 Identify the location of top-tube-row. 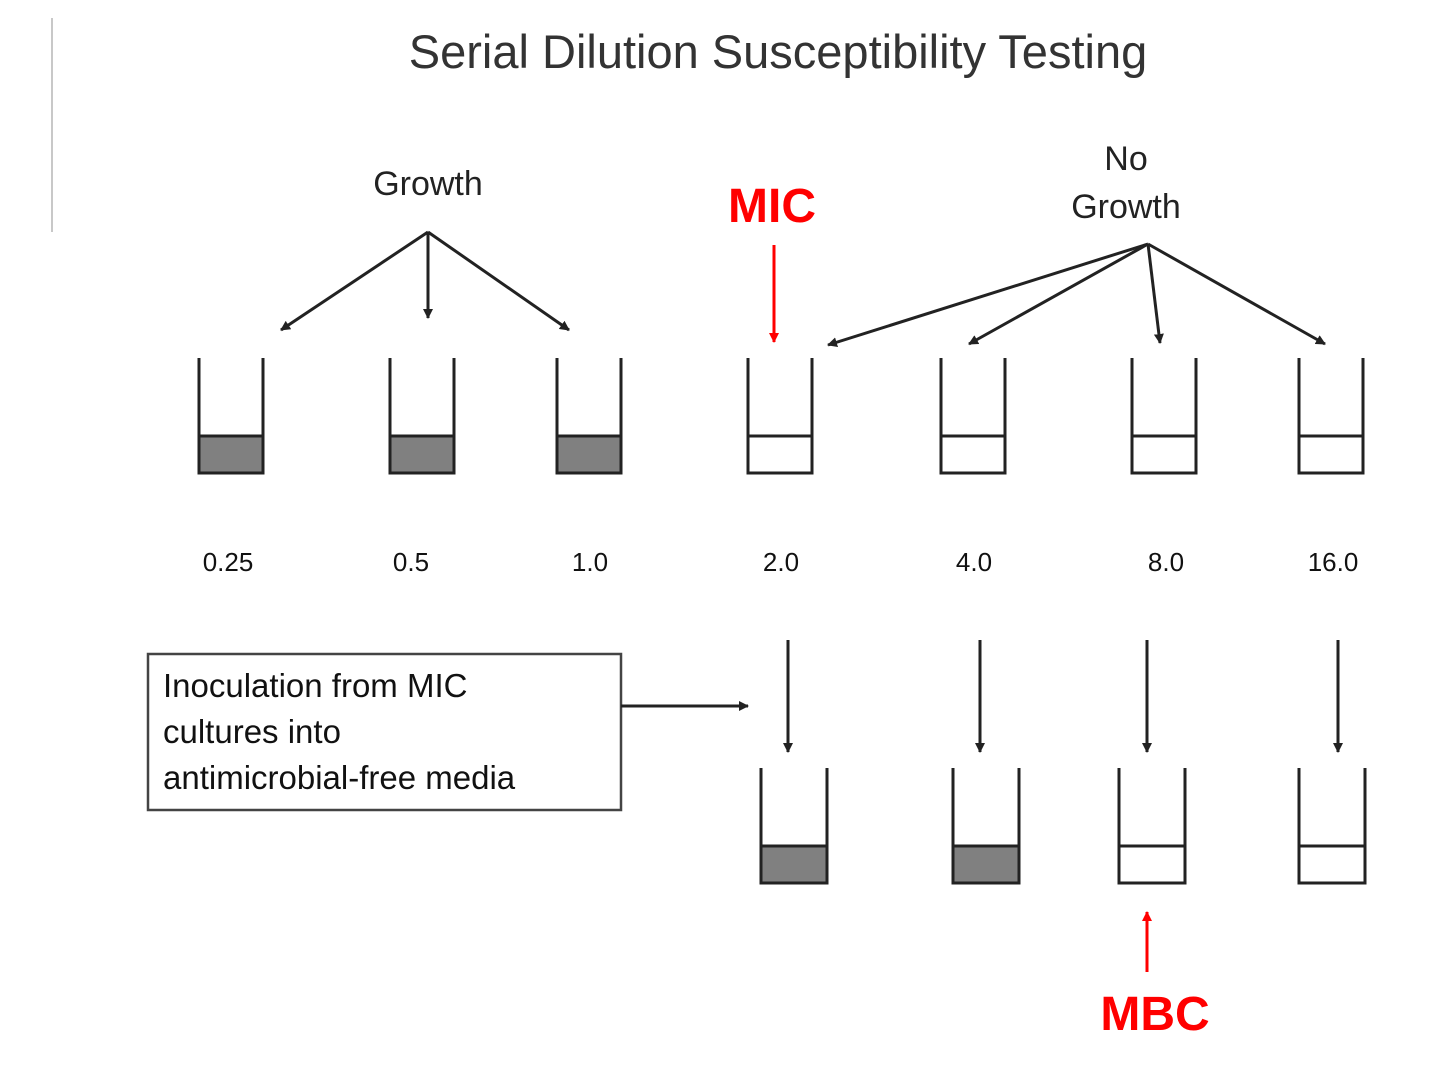
(781, 416).